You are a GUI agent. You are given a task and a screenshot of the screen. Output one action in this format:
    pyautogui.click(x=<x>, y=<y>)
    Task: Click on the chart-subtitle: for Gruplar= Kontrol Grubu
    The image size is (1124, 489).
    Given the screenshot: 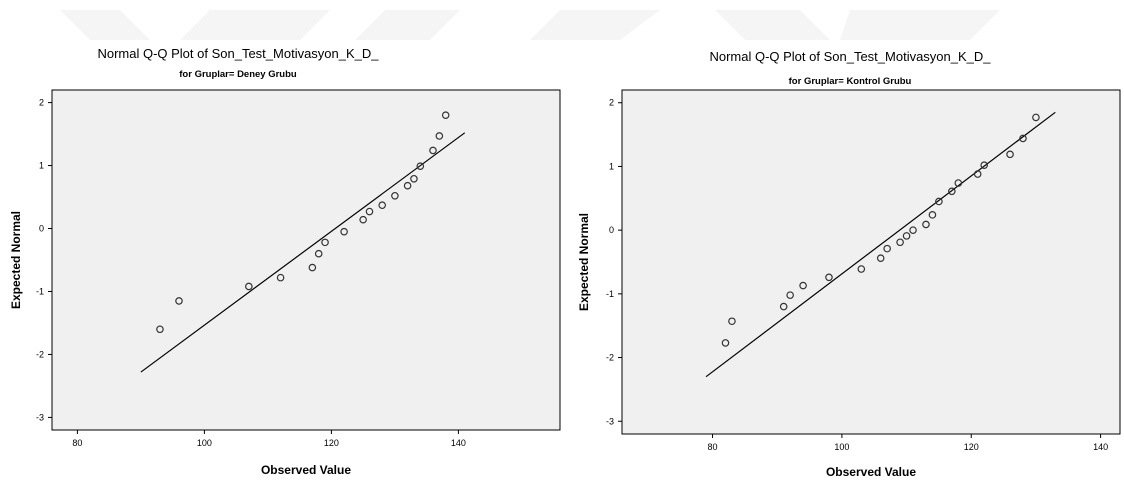 What is the action you would take?
    pyautogui.click(x=850, y=81)
    